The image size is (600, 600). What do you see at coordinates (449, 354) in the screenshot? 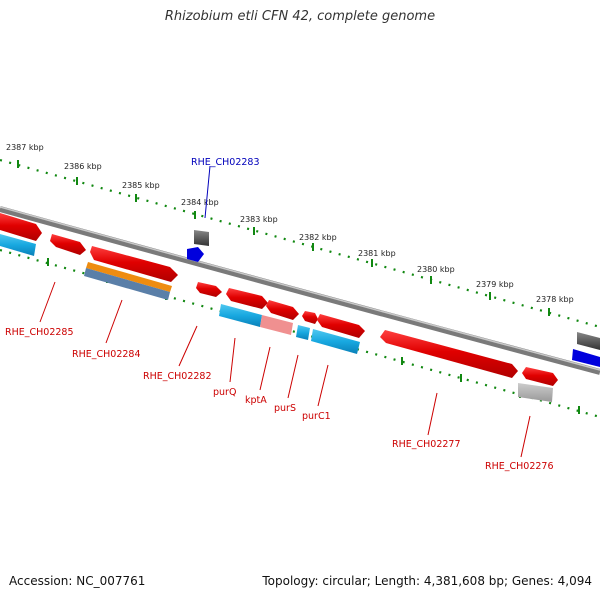
I see `gene-arrow-rhe-ch02277` at bounding box center [449, 354].